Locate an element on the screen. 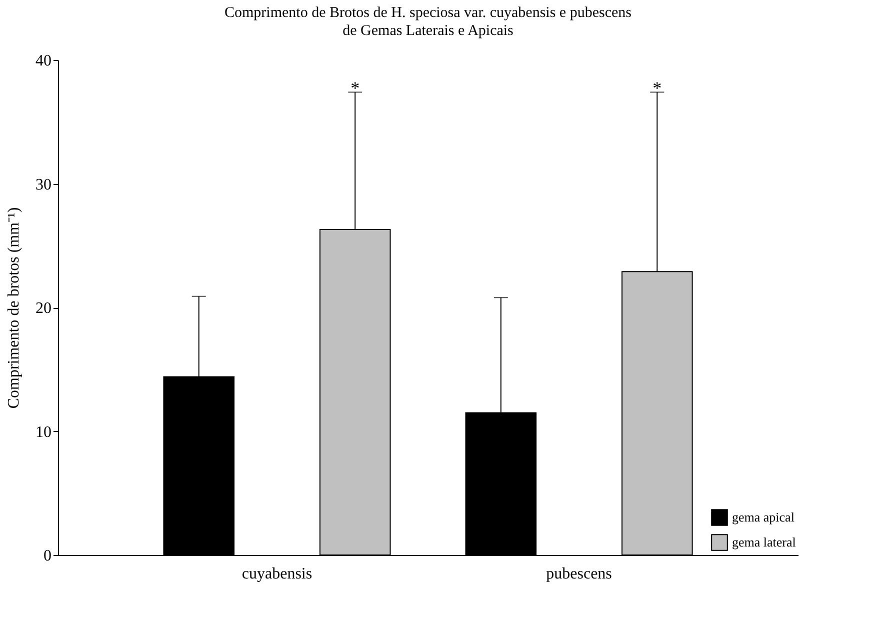 Image resolution: width=873 pixels, height=628 pixels. legend-label: gema lateral is located at coordinates (764, 542).